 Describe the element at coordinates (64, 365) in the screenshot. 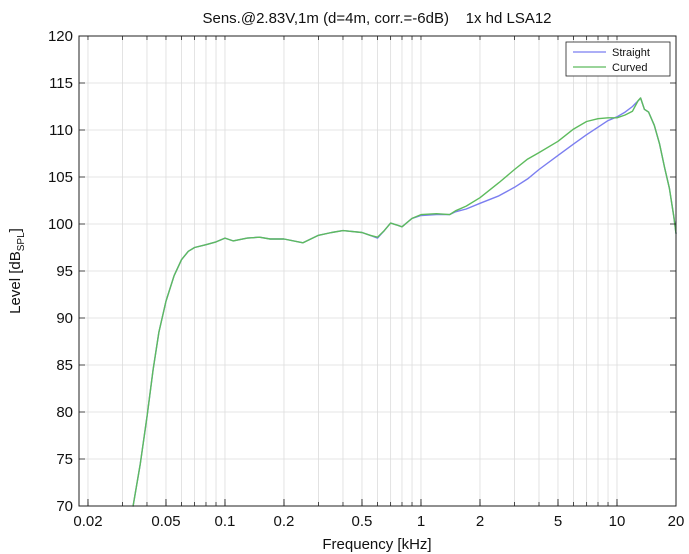

I see `y-tick-label: 85` at that location.